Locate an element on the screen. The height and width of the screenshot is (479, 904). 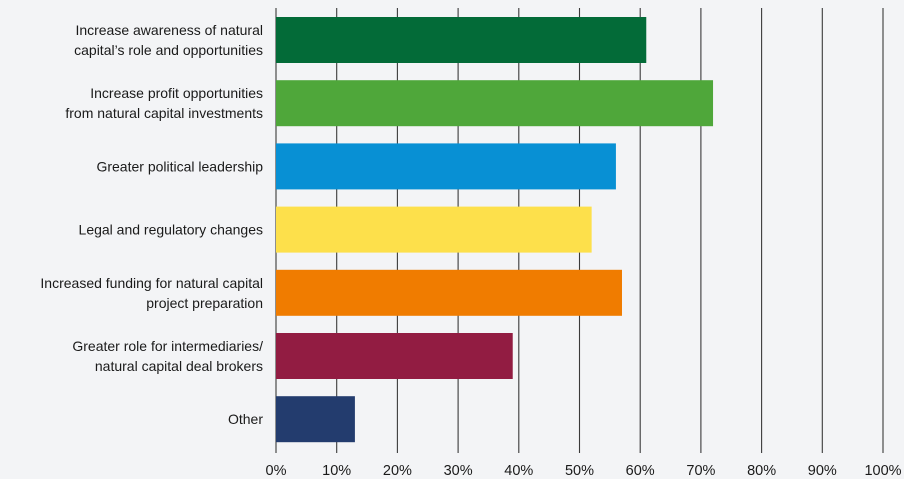
x-tick-label: 10% is located at coordinates (336, 471).